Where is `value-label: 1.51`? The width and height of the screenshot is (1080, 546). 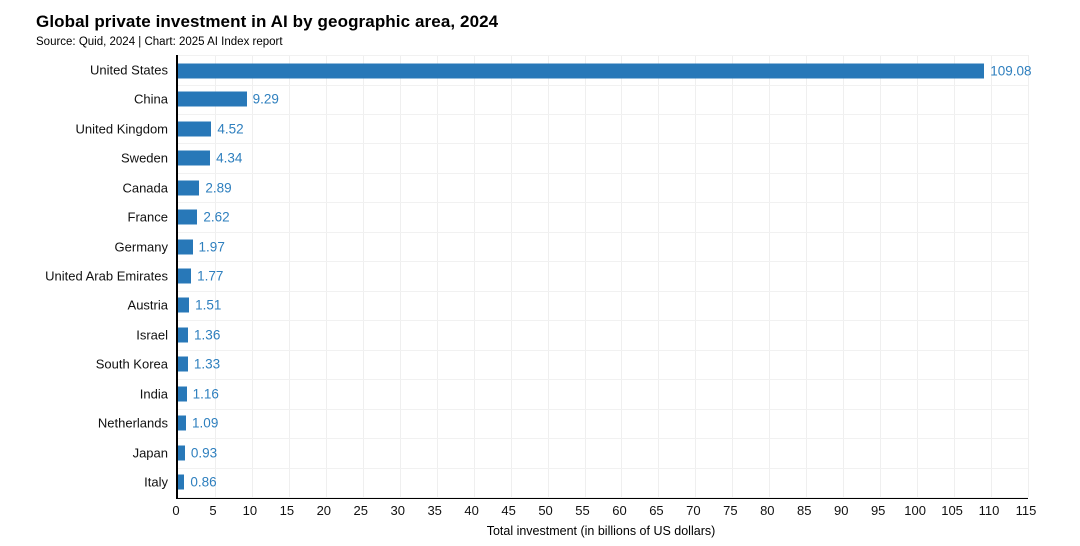 value-label: 1.51 is located at coordinates (208, 305).